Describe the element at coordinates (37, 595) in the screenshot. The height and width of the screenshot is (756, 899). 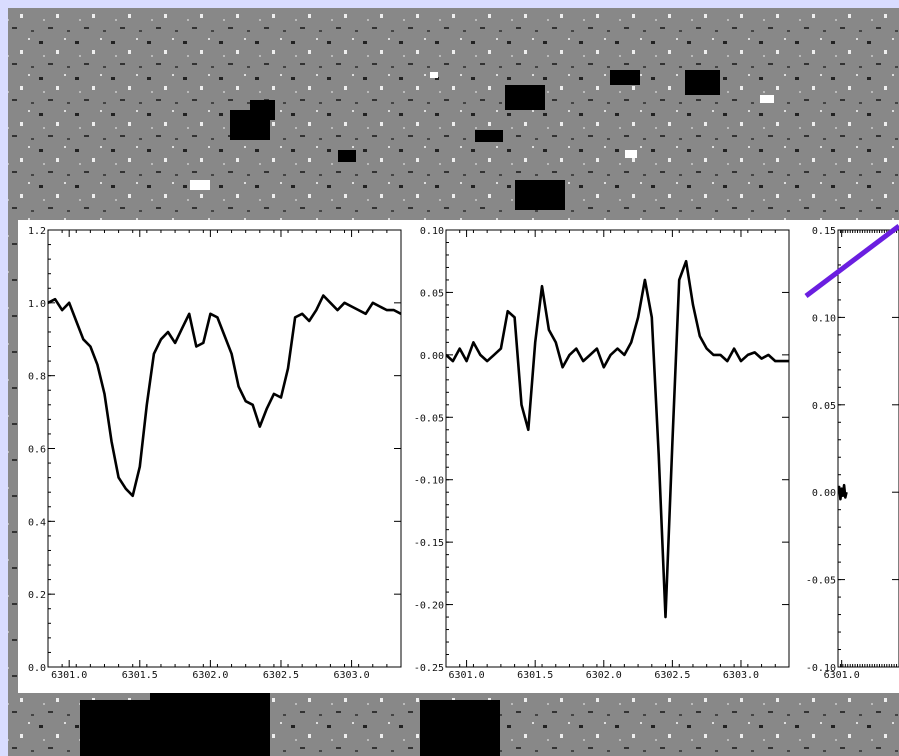
I see `y-tick-label: 0.2` at that location.